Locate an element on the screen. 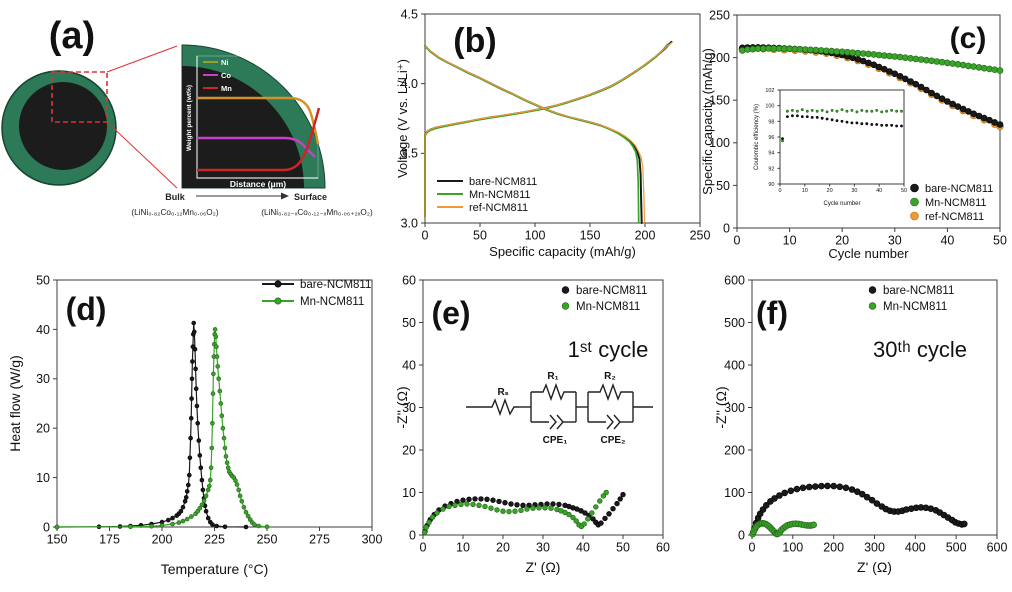  circuit-r1-resistor is located at coordinates (553, 392).